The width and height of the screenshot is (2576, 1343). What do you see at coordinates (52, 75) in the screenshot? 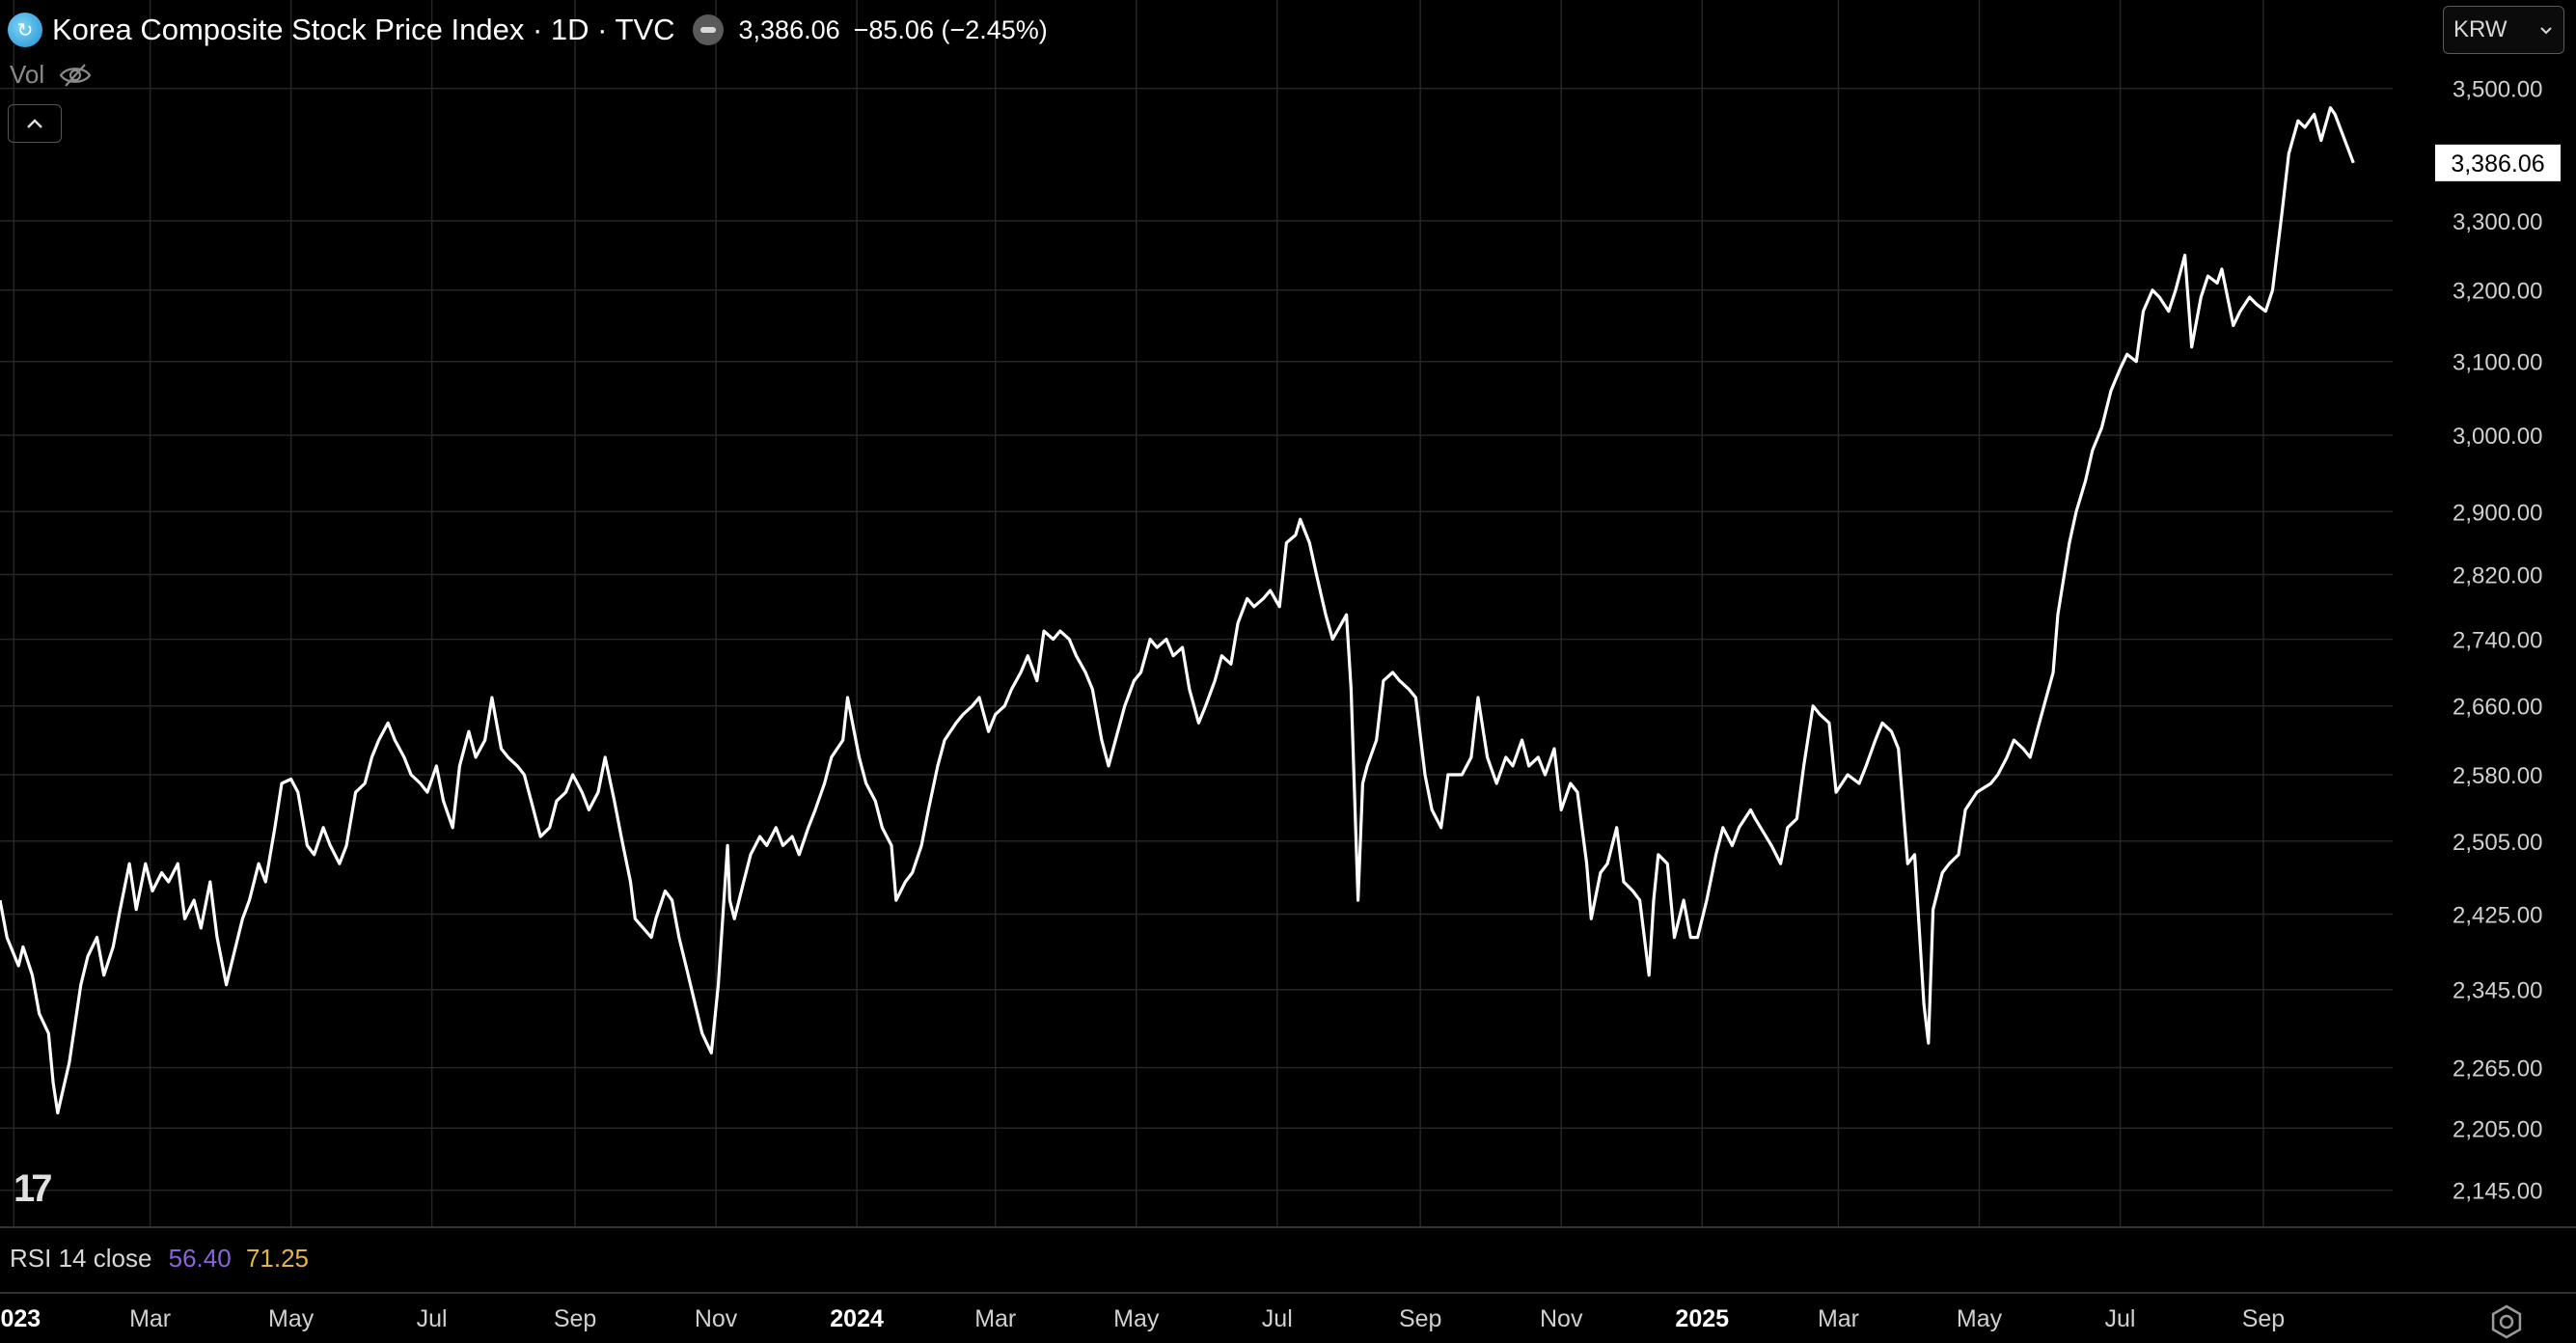
I see `volume-legend: Vol` at bounding box center [52, 75].